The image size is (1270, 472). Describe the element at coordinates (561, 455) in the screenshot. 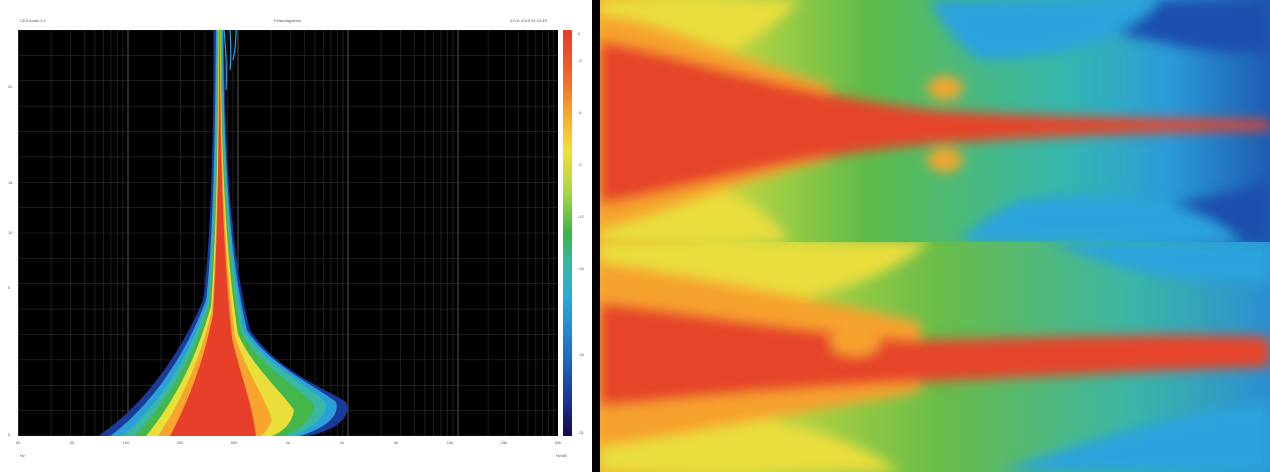

I see `footer-right: Hz/dB` at that location.